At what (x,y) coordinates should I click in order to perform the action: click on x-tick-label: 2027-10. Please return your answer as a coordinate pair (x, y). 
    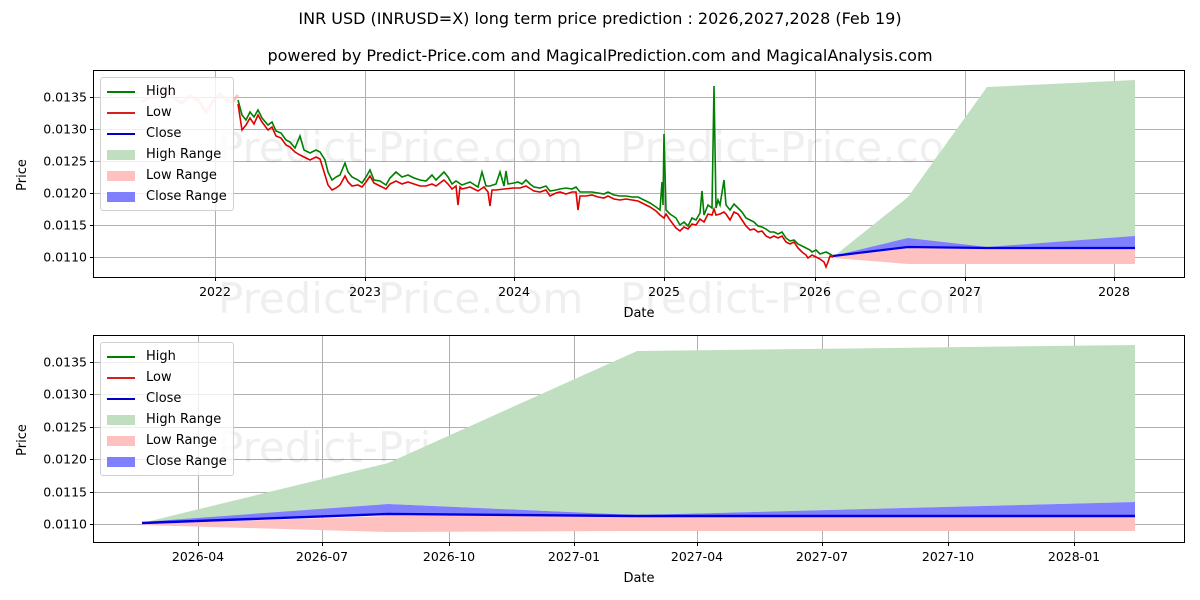
    Looking at the image, I should click on (948, 556).